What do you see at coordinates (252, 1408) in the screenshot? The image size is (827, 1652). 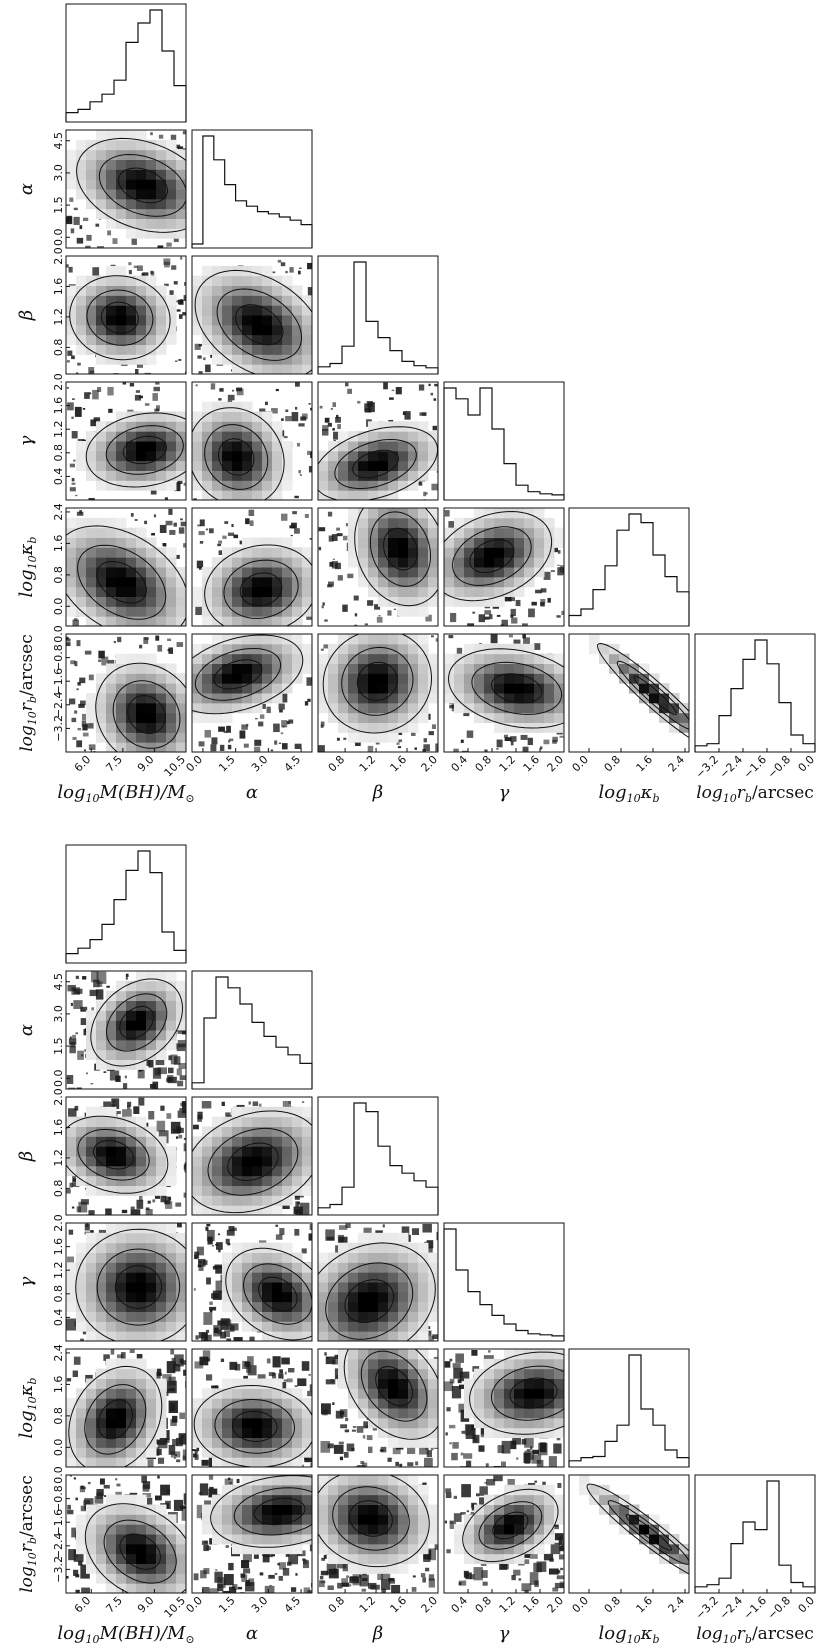 I see `joint-alpha-kappa` at bounding box center [252, 1408].